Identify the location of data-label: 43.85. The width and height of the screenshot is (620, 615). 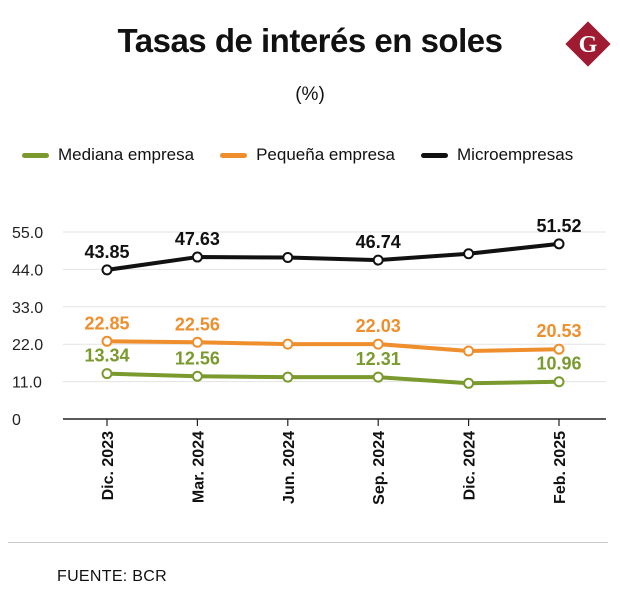
(106, 252).